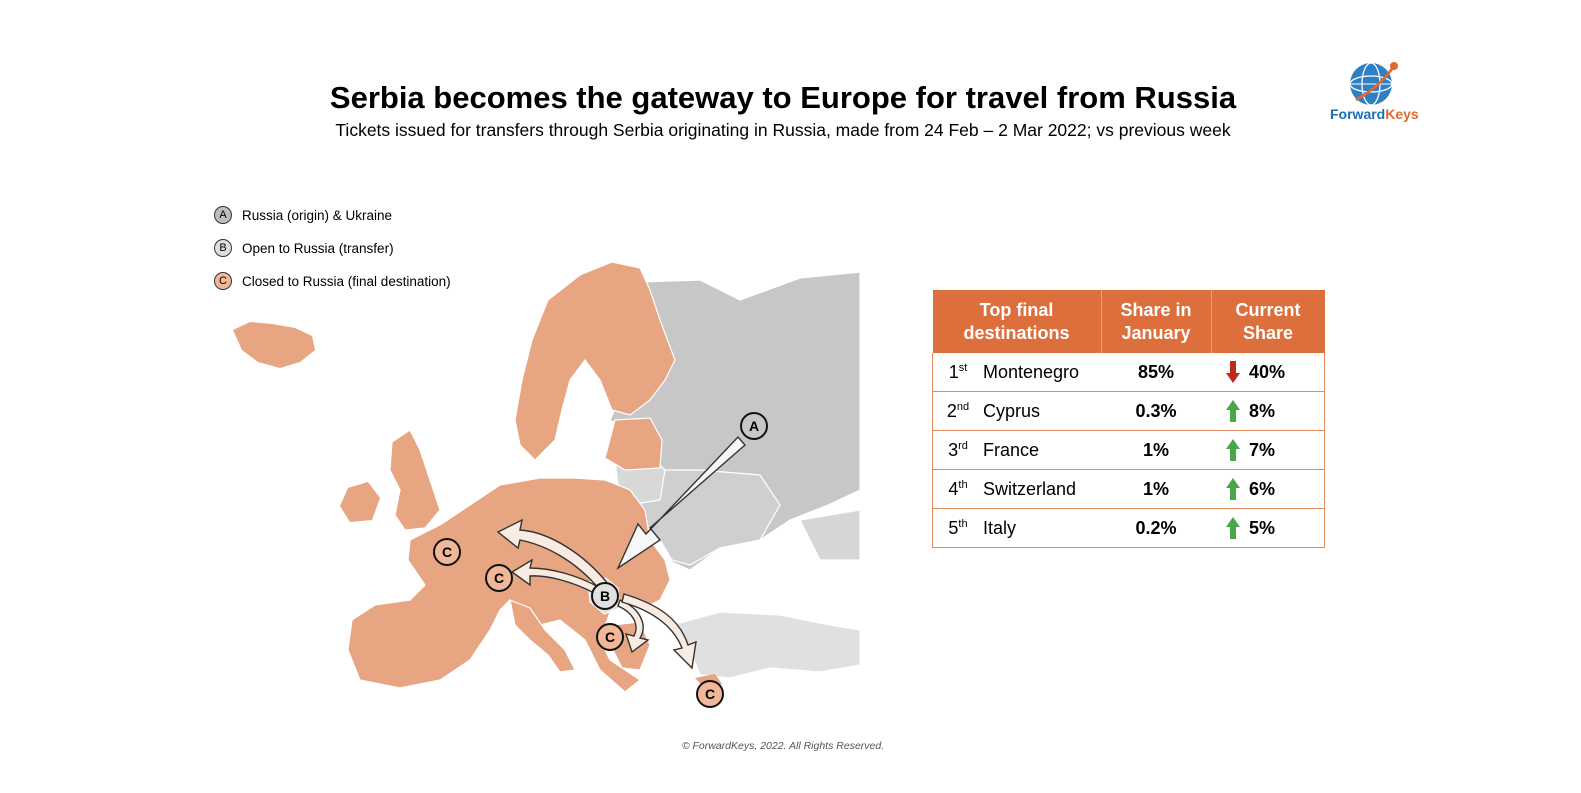  What do you see at coordinates (552, 554) in the screenshot?
I see `arrow-serbia-to-switzerland` at bounding box center [552, 554].